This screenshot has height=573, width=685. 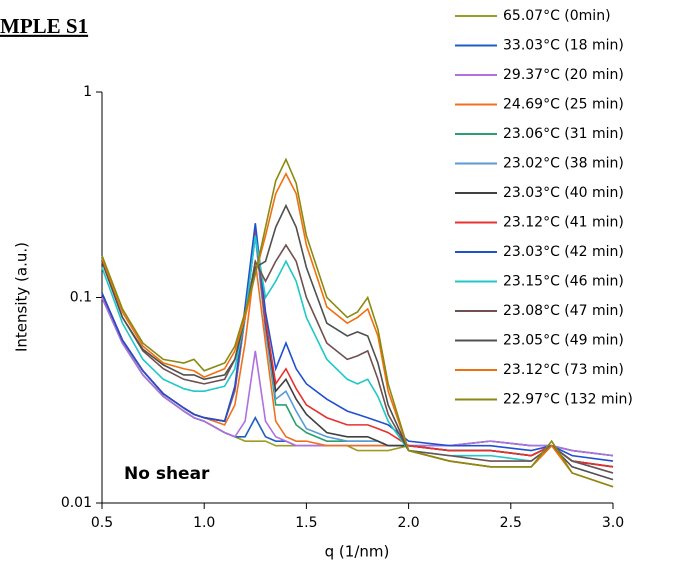 What do you see at coordinates (563, 341) in the screenshot?
I see `legend-label: 23.05°C (49 min)` at bounding box center [563, 341].